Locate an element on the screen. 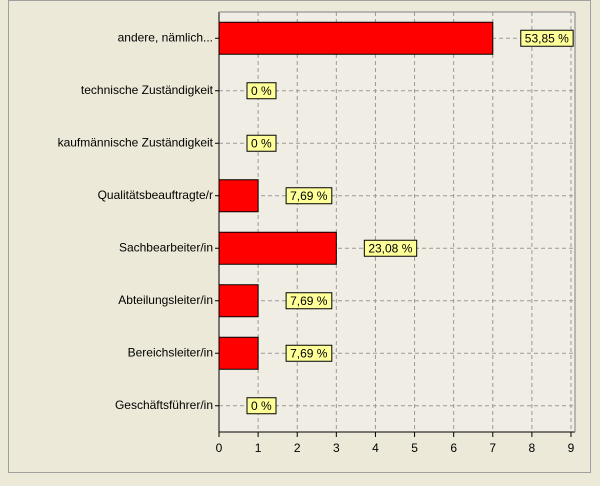 The width and height of the screenshot is (600, 486). y-tick-label: Geschäftsführer/in is located at coordinates (164, 405).